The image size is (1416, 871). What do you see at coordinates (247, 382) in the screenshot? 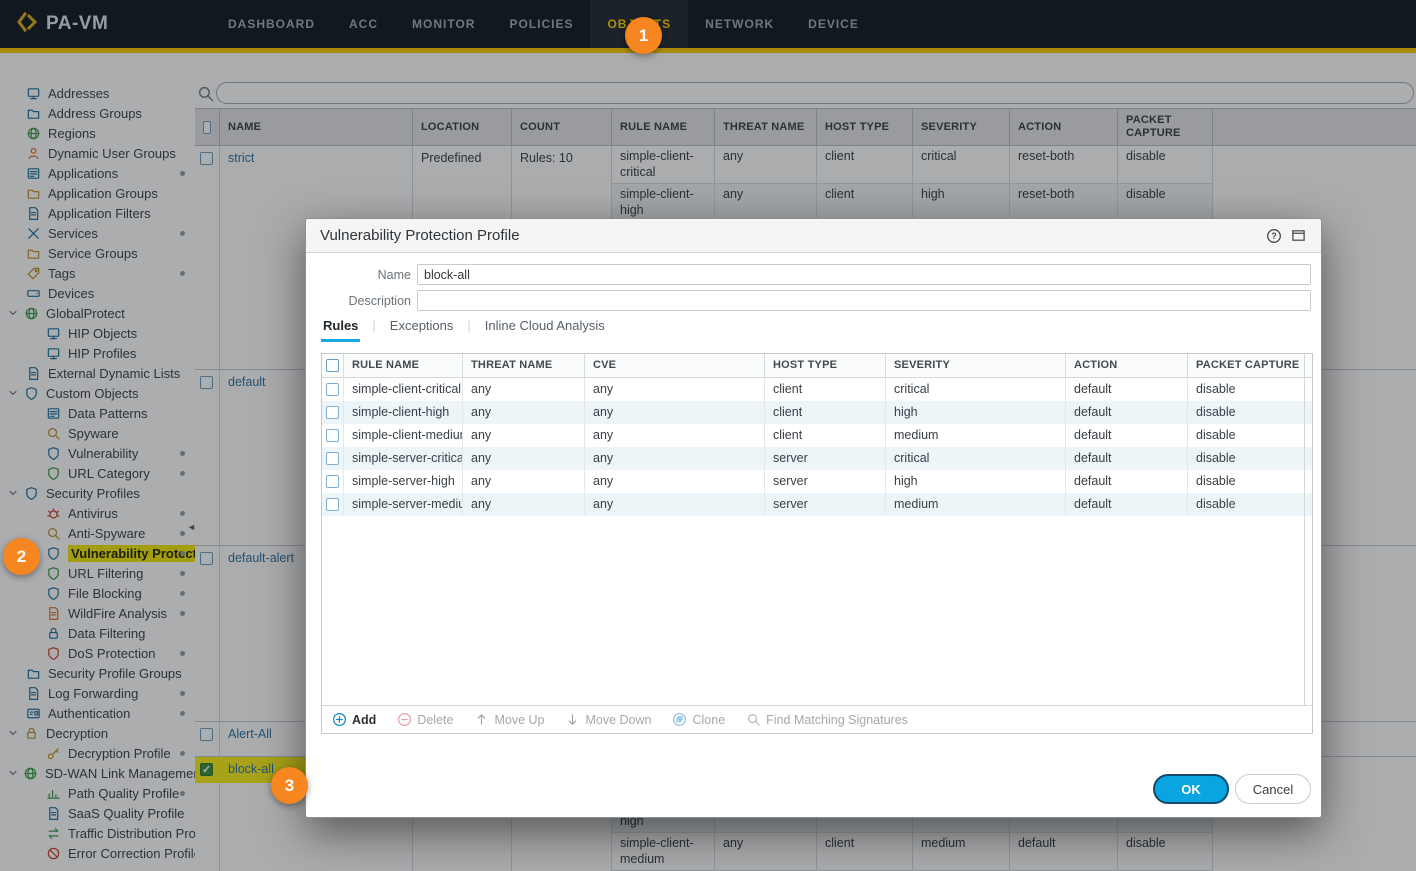
I see `profile-name-link: default` at bounding box center [247, 382].